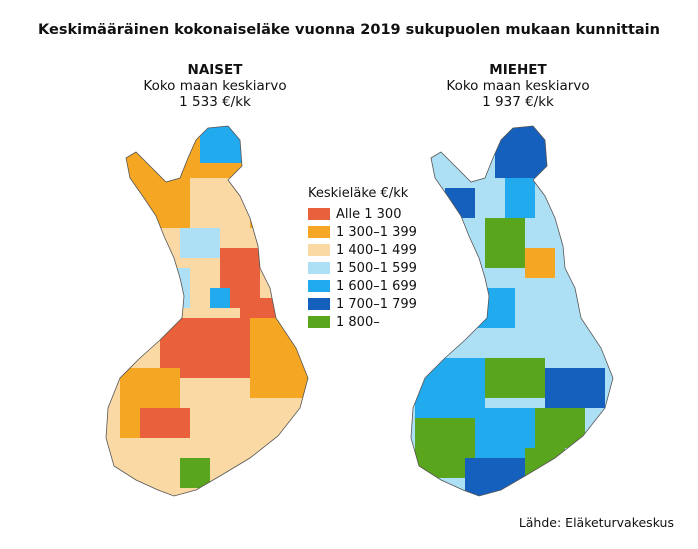 This screenshot has width=698, height=549. I want to click on legend-item: 1 600–1 699, so click(362, 286).